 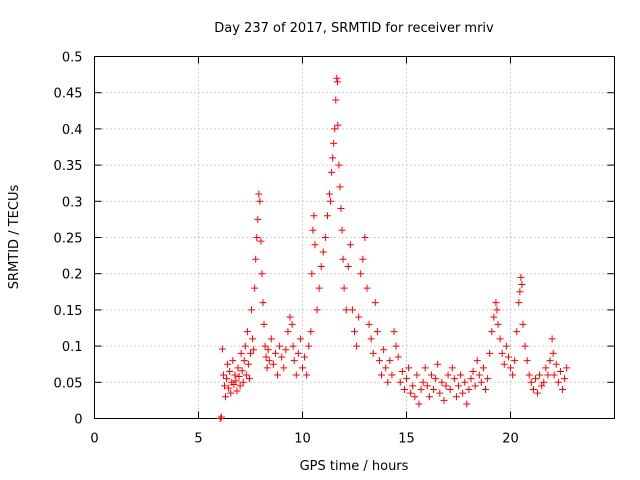 I want to click on y-tick-label: 0.4, so click(x=72, y=130).